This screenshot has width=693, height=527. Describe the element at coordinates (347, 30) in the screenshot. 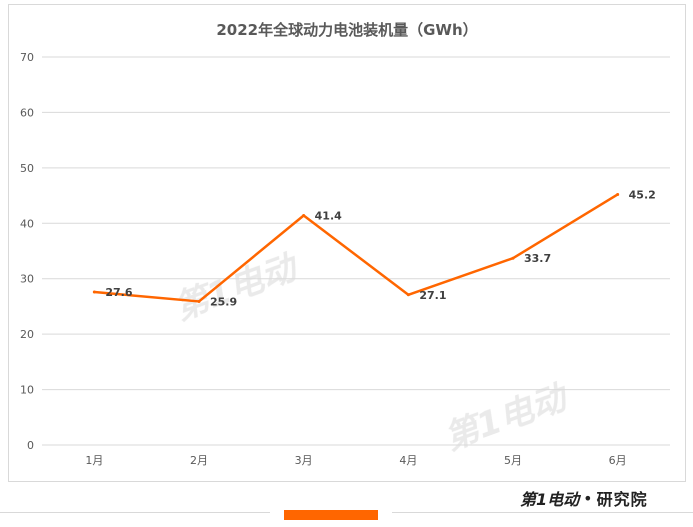

I see `chart-title: 2022年全球动力电池装机量（GWh）` at that location.